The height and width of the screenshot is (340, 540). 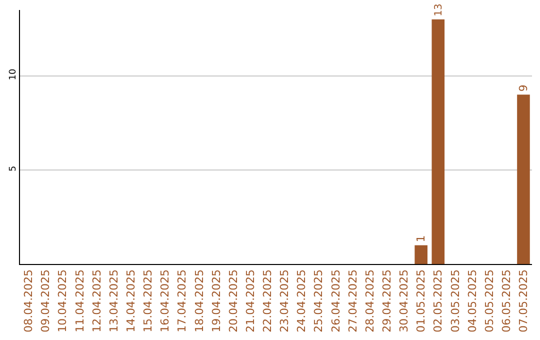 I want to click on data-label: 9, so click(x=523, y=88).